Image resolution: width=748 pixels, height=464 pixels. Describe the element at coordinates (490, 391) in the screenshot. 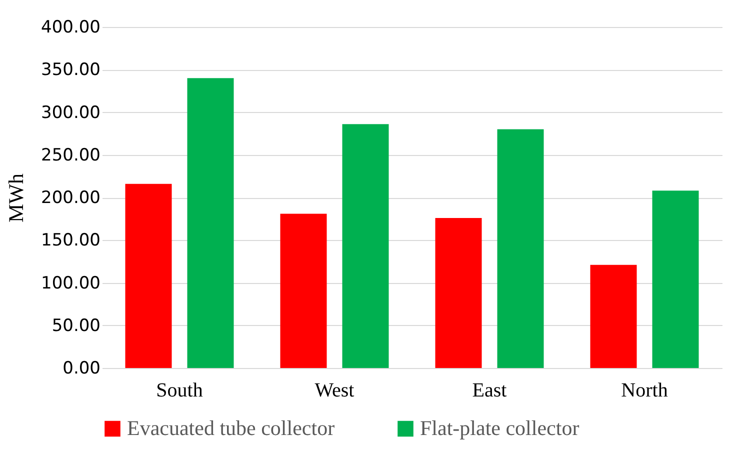

I see `x-tick-label: East` at that location.